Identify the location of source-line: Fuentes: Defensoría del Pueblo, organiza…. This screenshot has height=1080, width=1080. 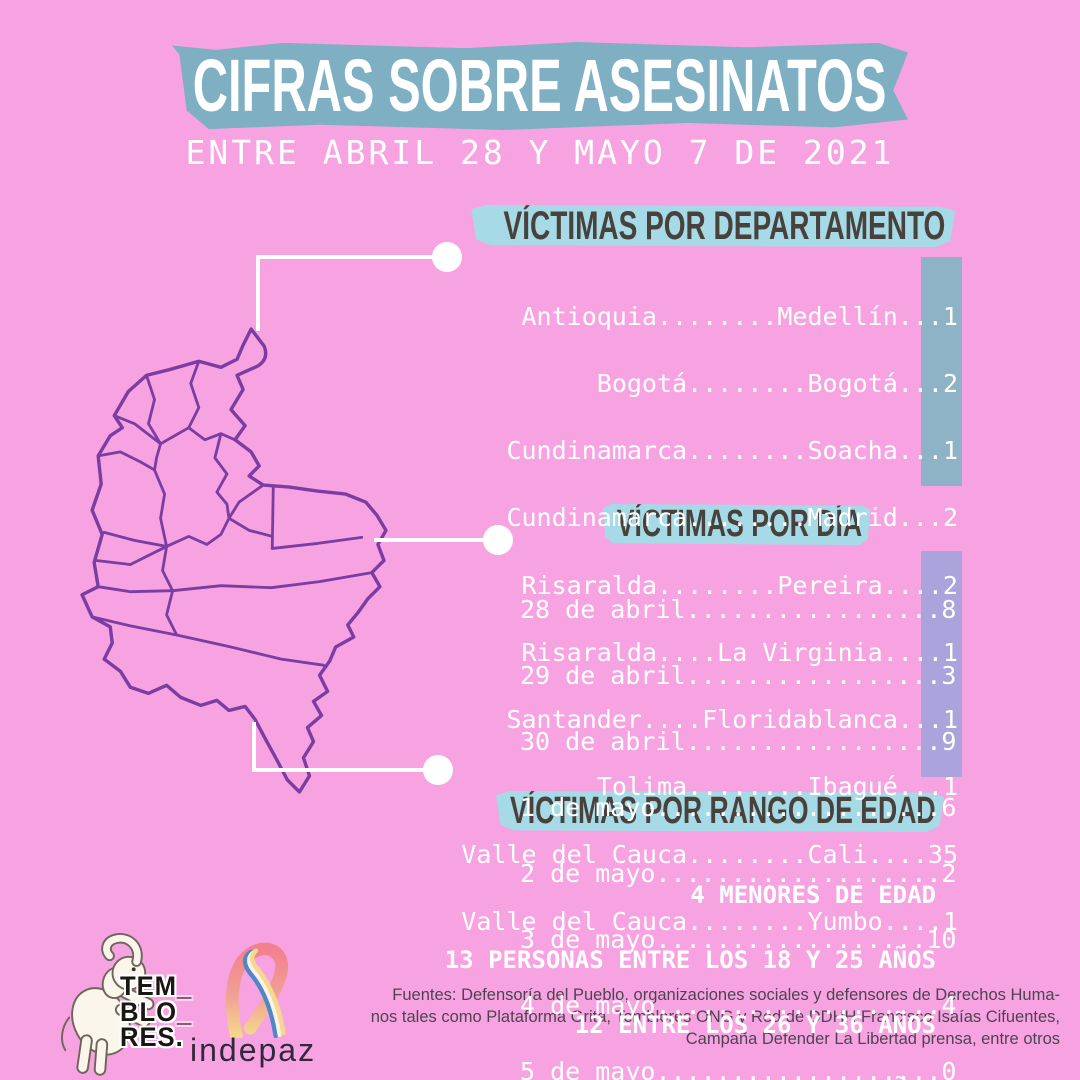
(726, 995).